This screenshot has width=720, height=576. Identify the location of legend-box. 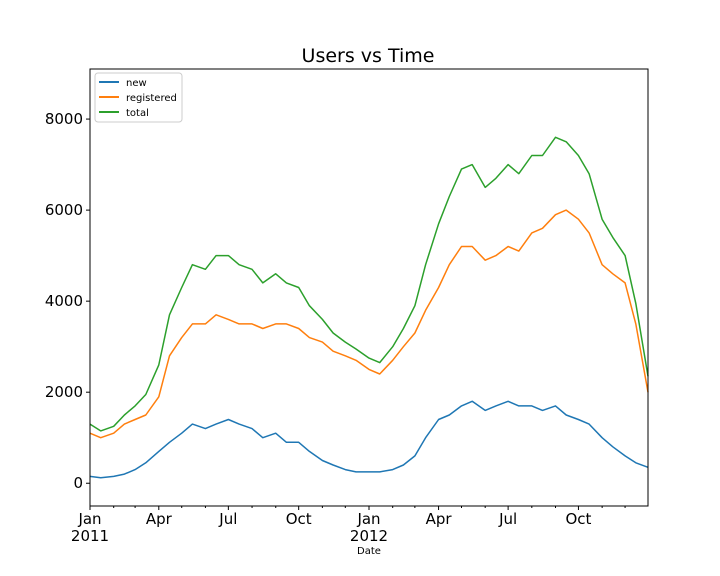
(138, 97).